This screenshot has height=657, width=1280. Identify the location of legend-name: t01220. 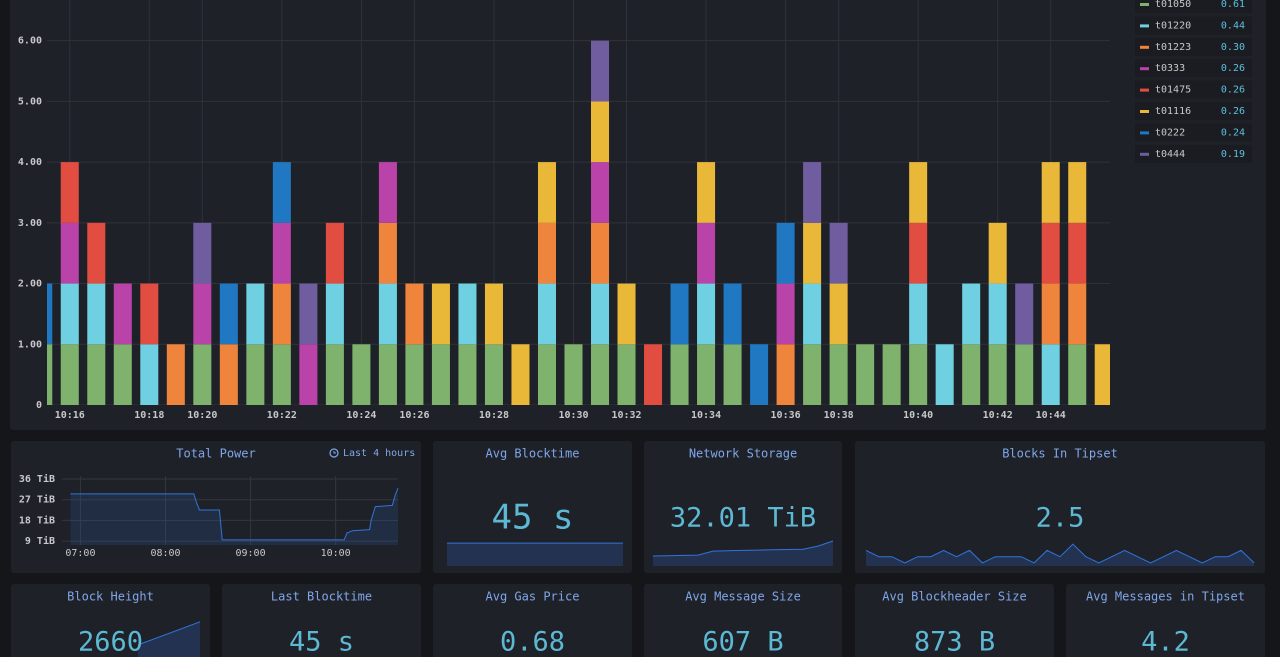
(1173, 25).